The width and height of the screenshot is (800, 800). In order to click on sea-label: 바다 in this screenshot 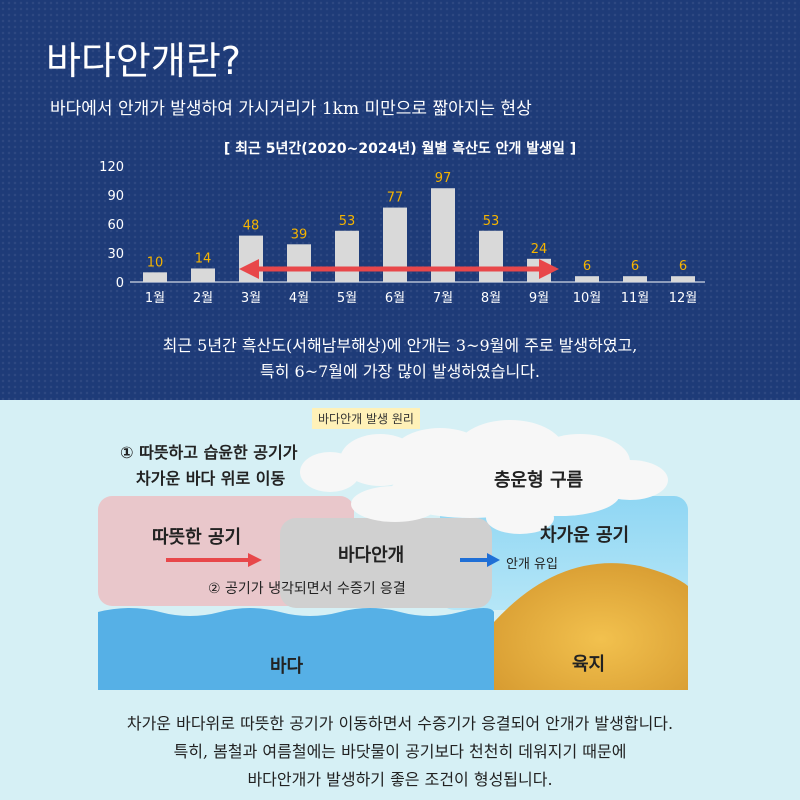, I will do `click(287, 666)`.